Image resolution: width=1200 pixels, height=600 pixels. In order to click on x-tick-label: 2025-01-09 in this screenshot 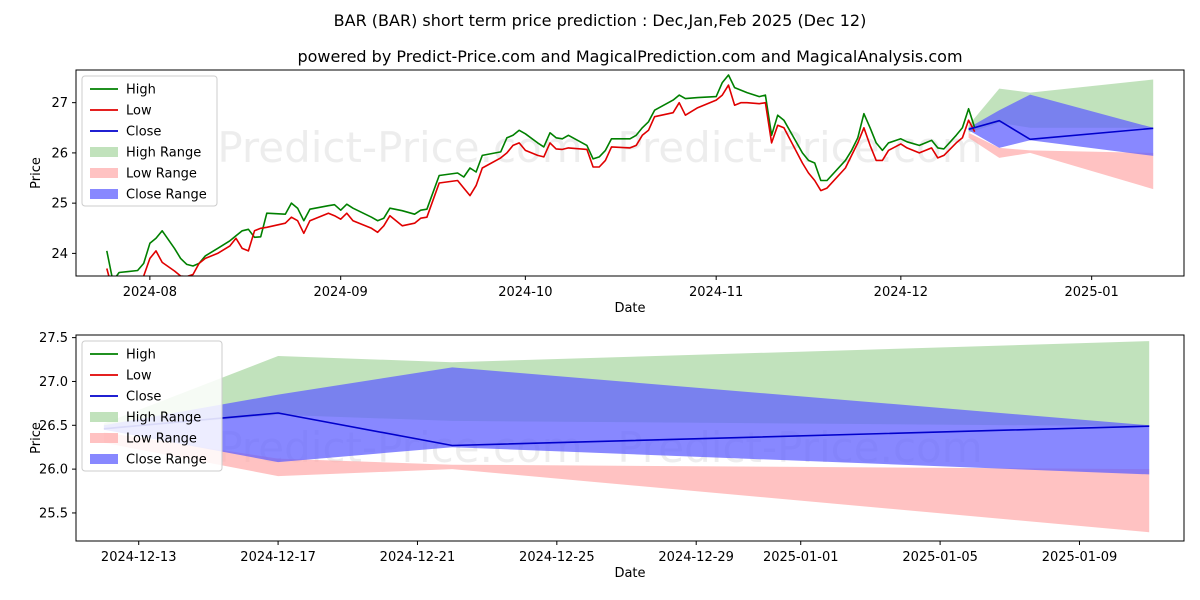, I will do `click(1080, 557)`.